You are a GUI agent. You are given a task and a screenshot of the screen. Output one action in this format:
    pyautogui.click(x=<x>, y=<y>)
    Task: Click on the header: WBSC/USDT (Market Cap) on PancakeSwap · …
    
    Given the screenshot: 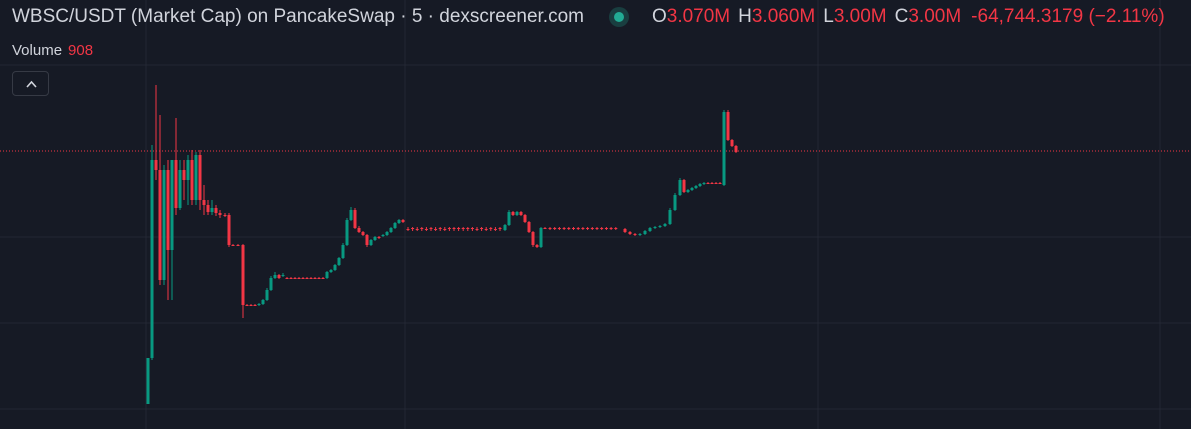 What is the action you would take?
    pyautogui.click(x=588, y=17)
    